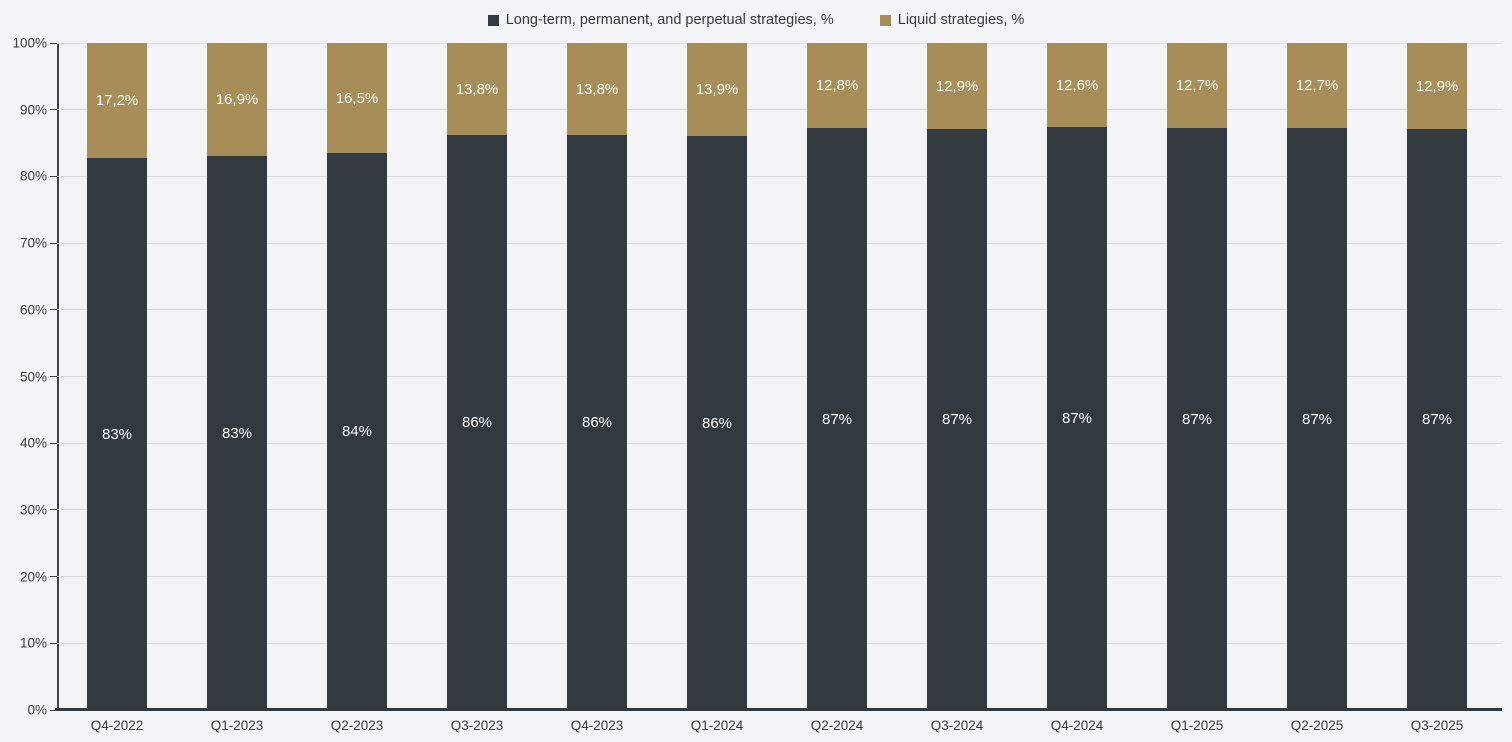  Describe the element at coordinates (33, 577) in the screenshot. I see `y-axis-tick-label: 20%` at that location.